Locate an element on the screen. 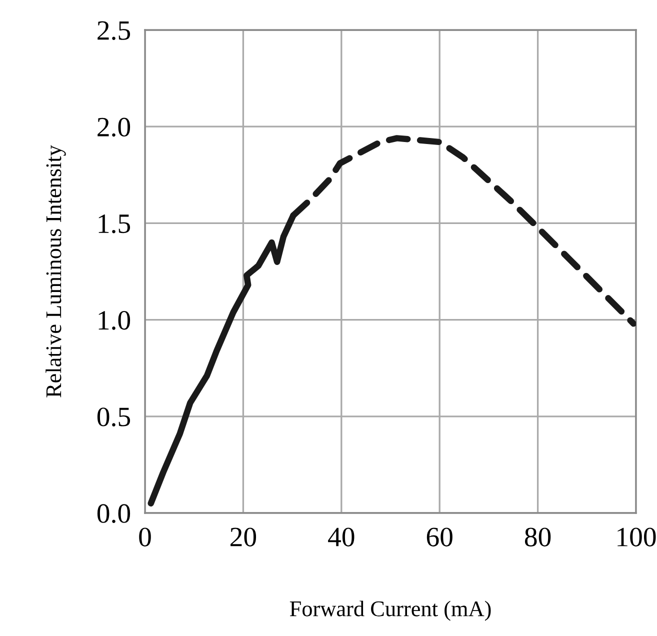 The height and width of the screenshot is (636, 657). x-tick-label: 40 is located at coordinates (341, 537).